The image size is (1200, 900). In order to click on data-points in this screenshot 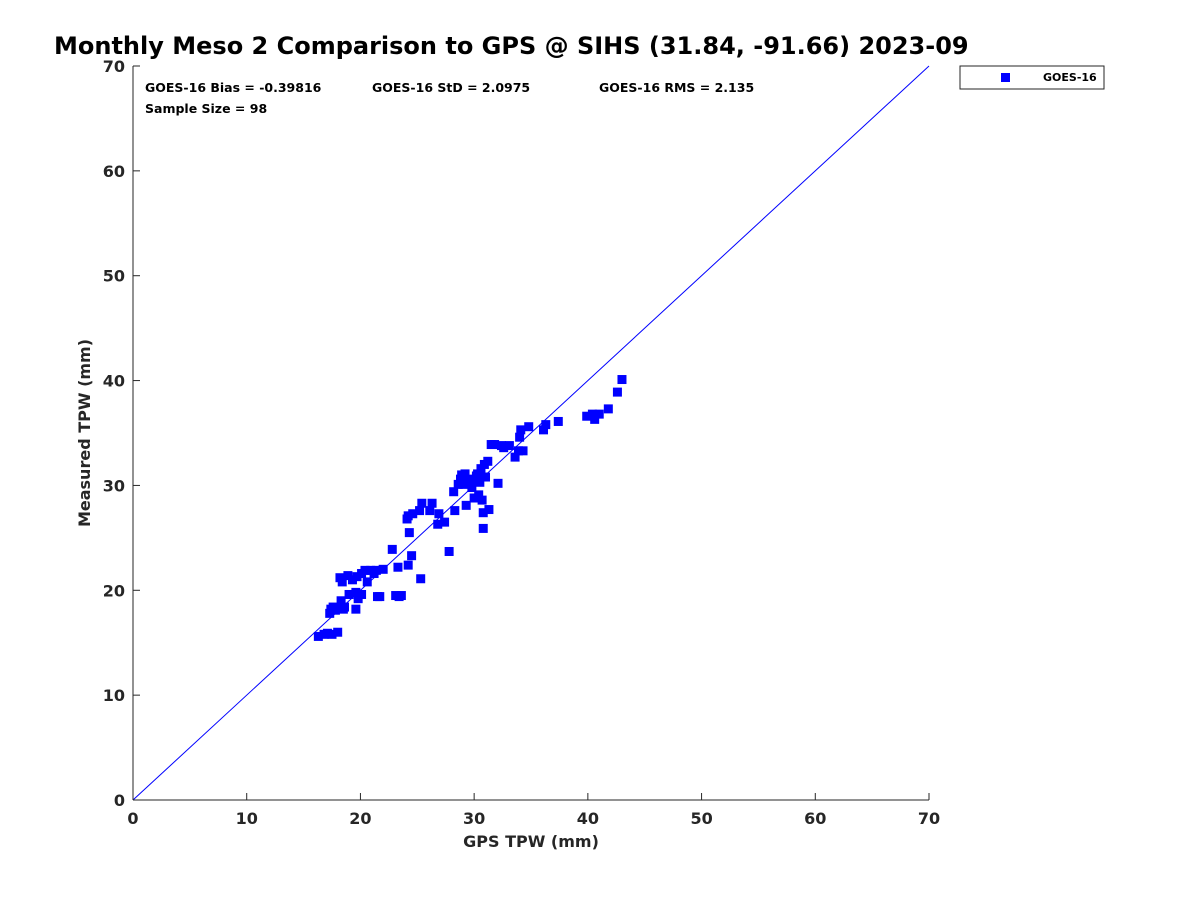, I will do `click(470, 508)`.